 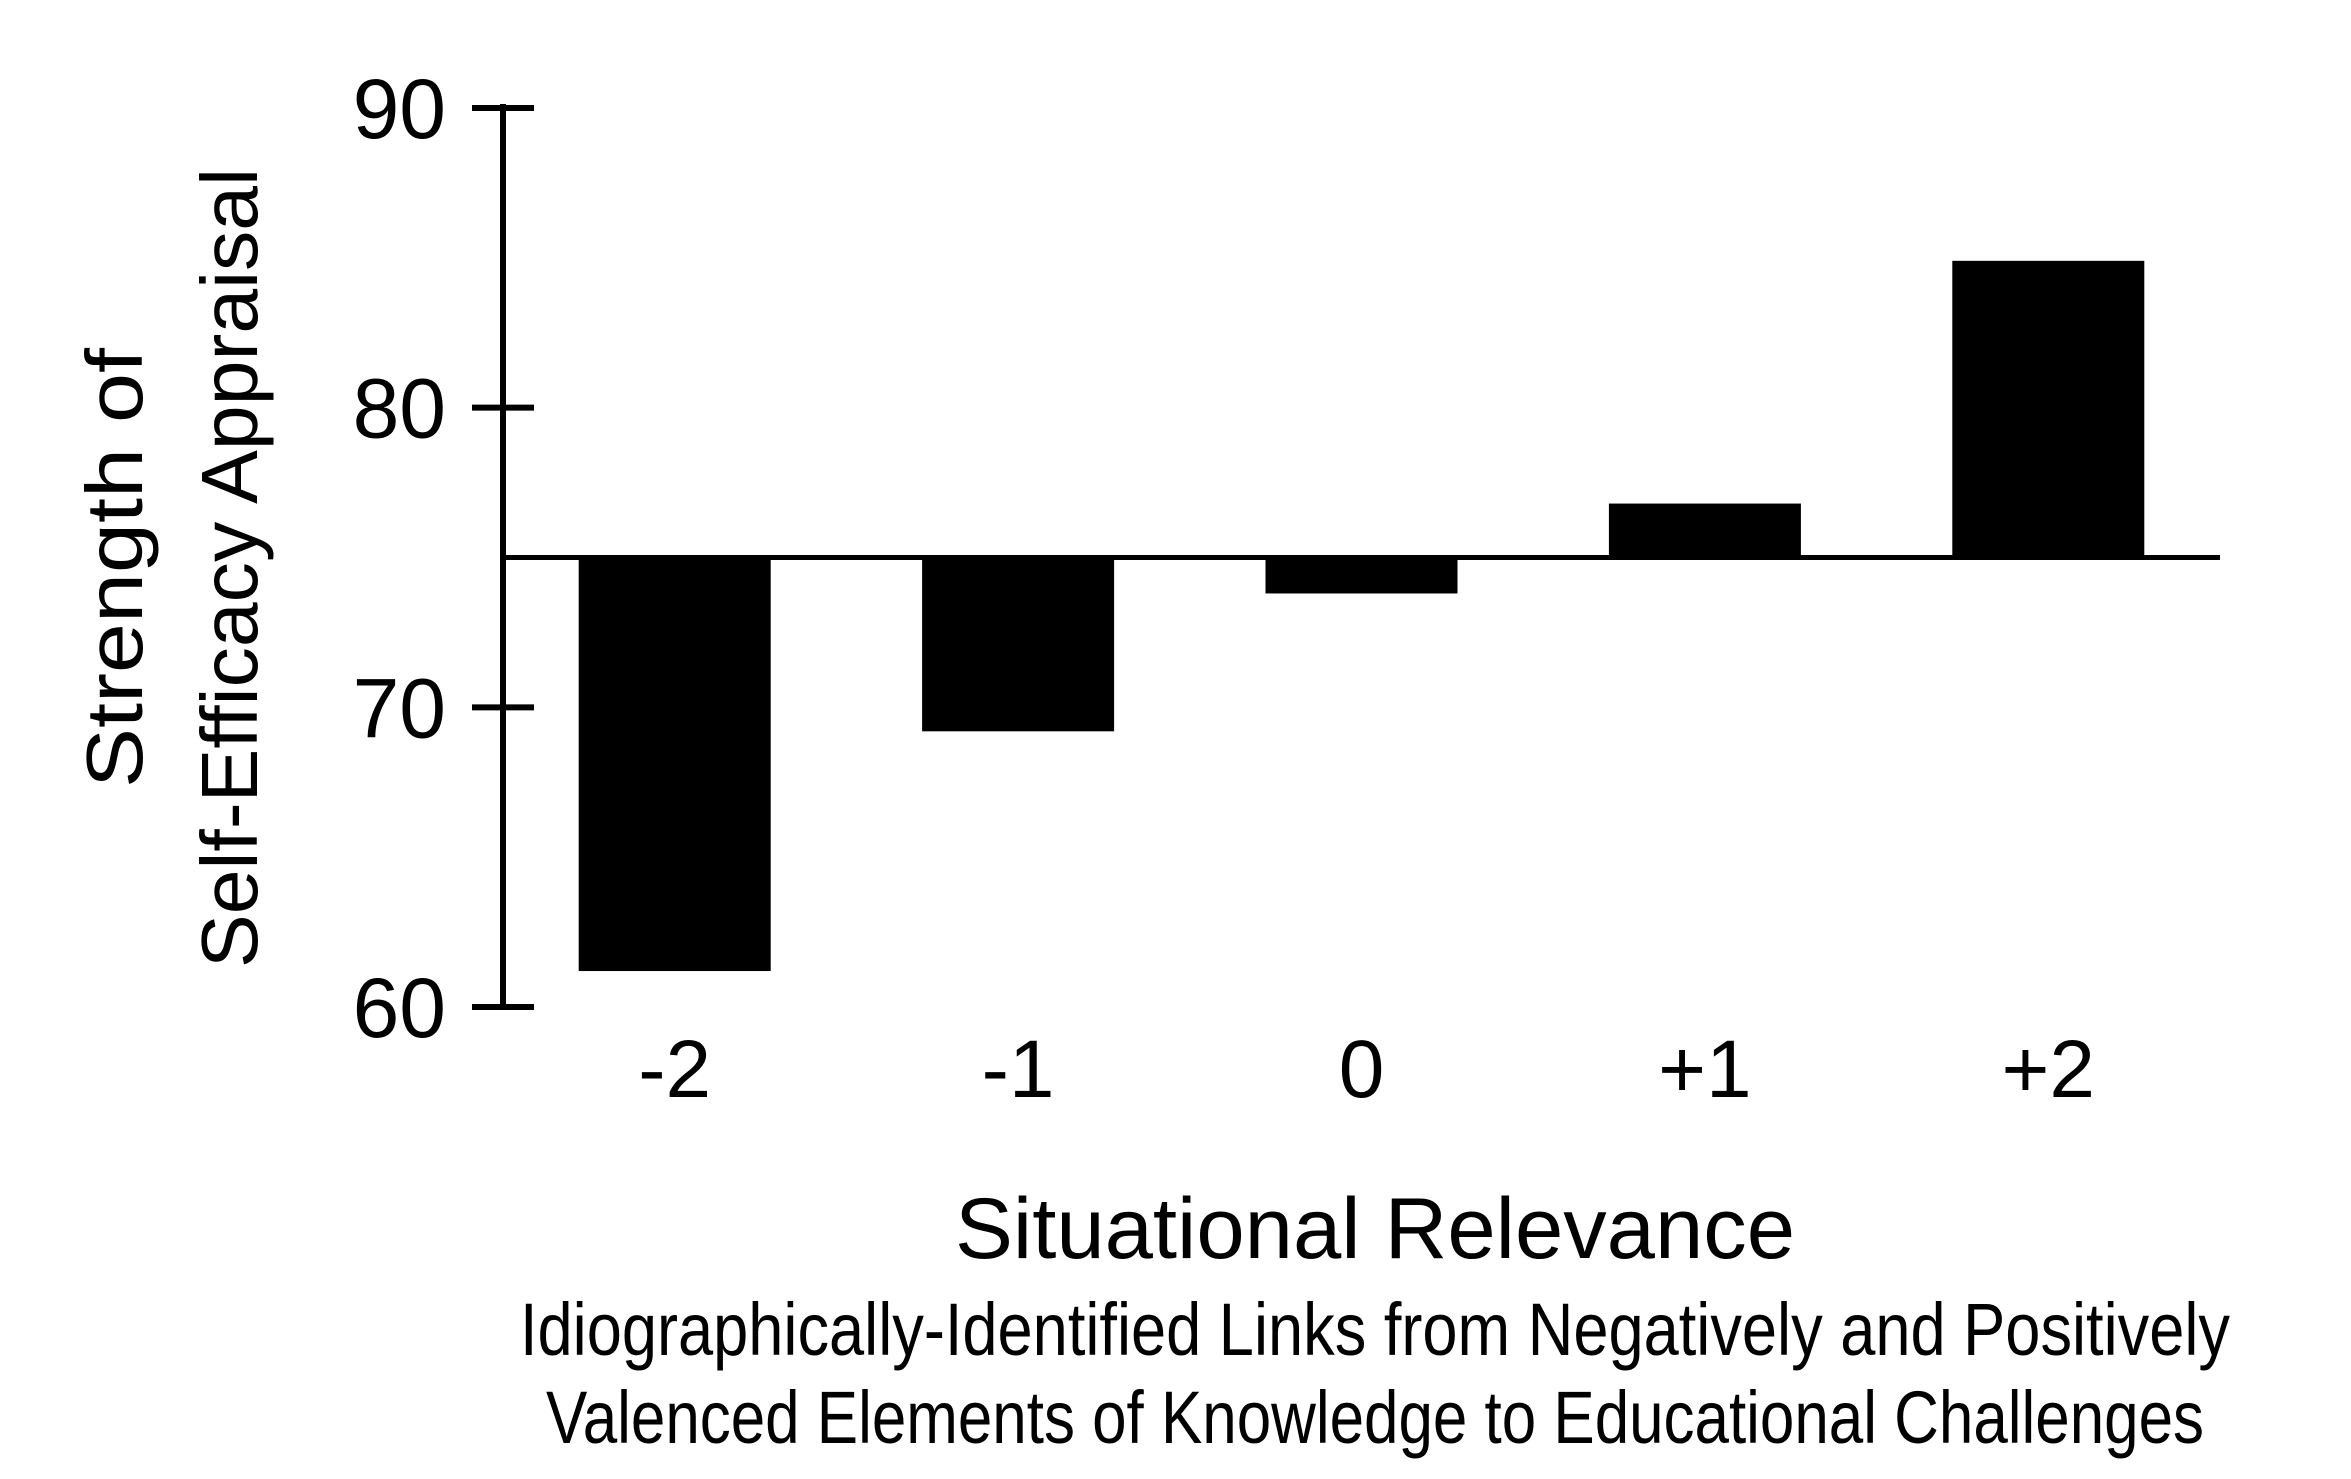 What do you see at coordinates (1375, 1229) in the screenshot?
I see `x-axis-title: Situational Relevance` at bounding box center [1375, 1229].